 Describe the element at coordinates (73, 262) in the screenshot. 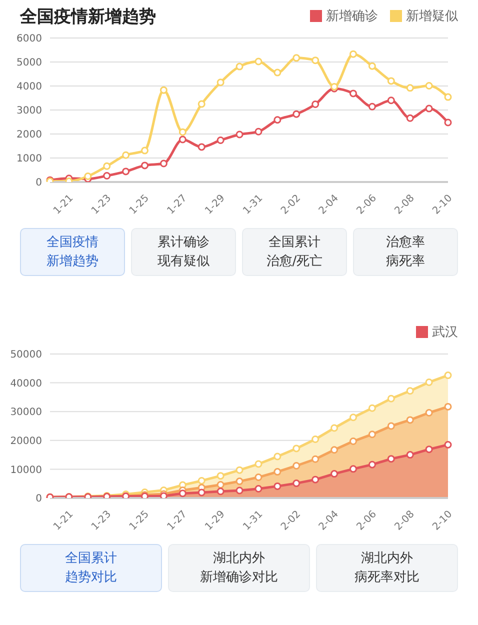

I see `text: 新增趋势` at that location.